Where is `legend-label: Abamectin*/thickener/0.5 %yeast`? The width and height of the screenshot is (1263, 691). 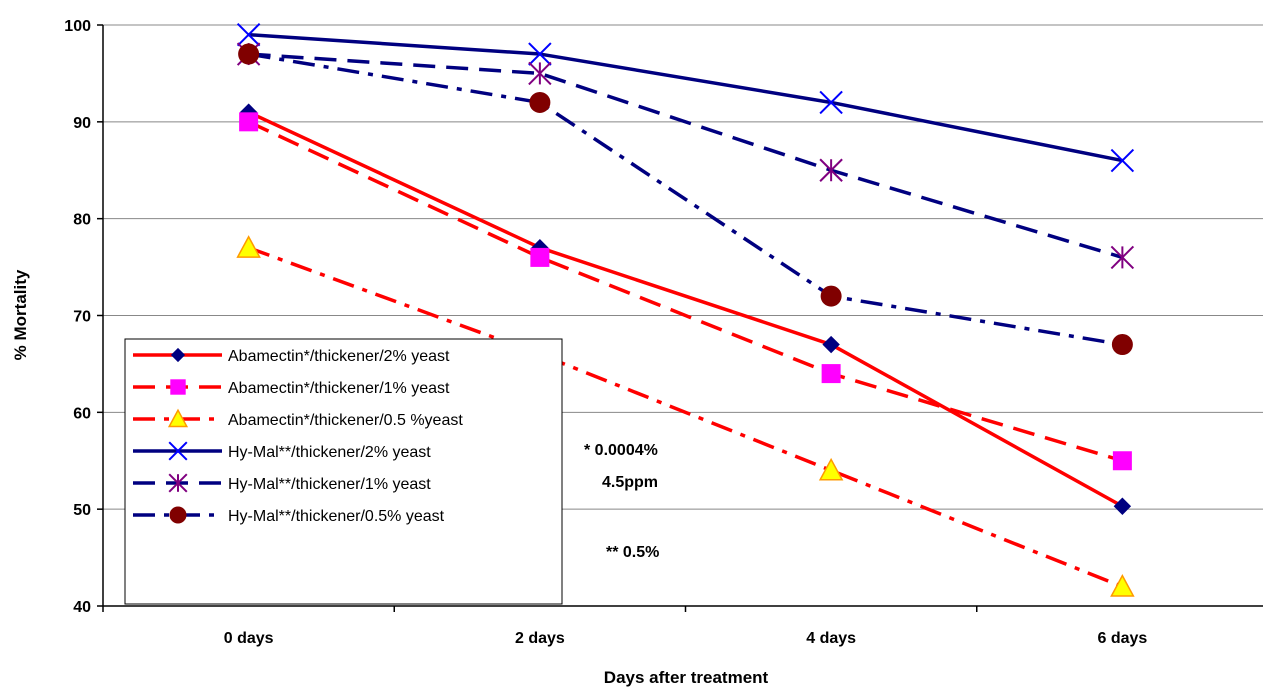
legend-label: Abamectin*/thickener/0.5 %yeast is located at coordinates (345, 420).